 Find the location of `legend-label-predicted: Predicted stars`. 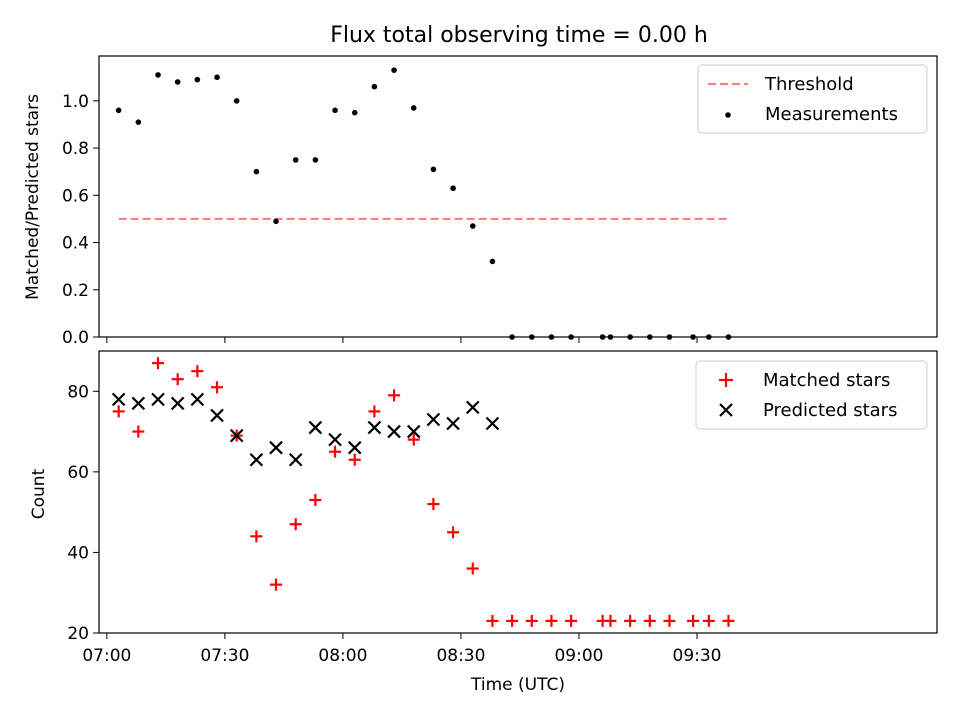

legend-label-predicted: Predicted stars is located at coordinates (830, 410).